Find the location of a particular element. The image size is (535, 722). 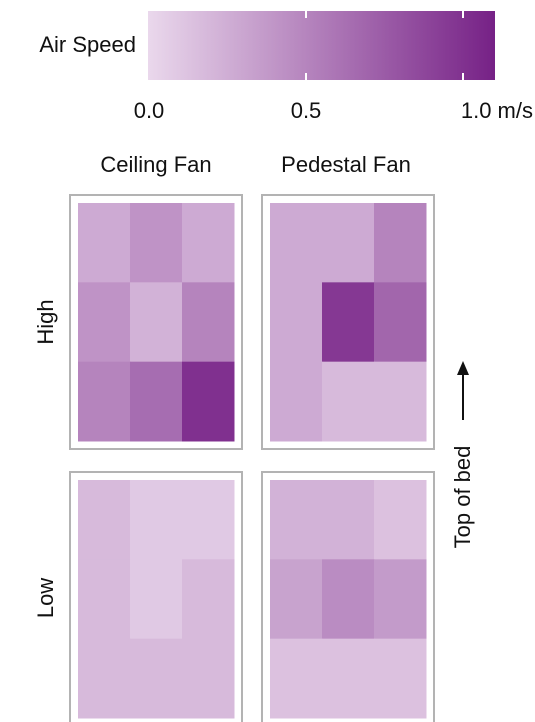

colorbar-tick-label: 1.0 m/s is located at coordinates (497, 110).